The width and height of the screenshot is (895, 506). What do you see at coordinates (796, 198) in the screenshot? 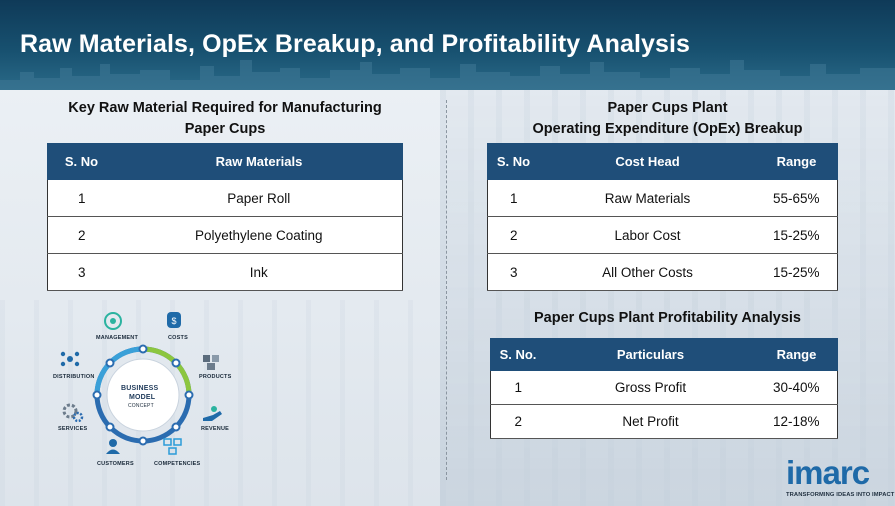
I see `table-cell: 55-65%` at bounding box center [796, 198].